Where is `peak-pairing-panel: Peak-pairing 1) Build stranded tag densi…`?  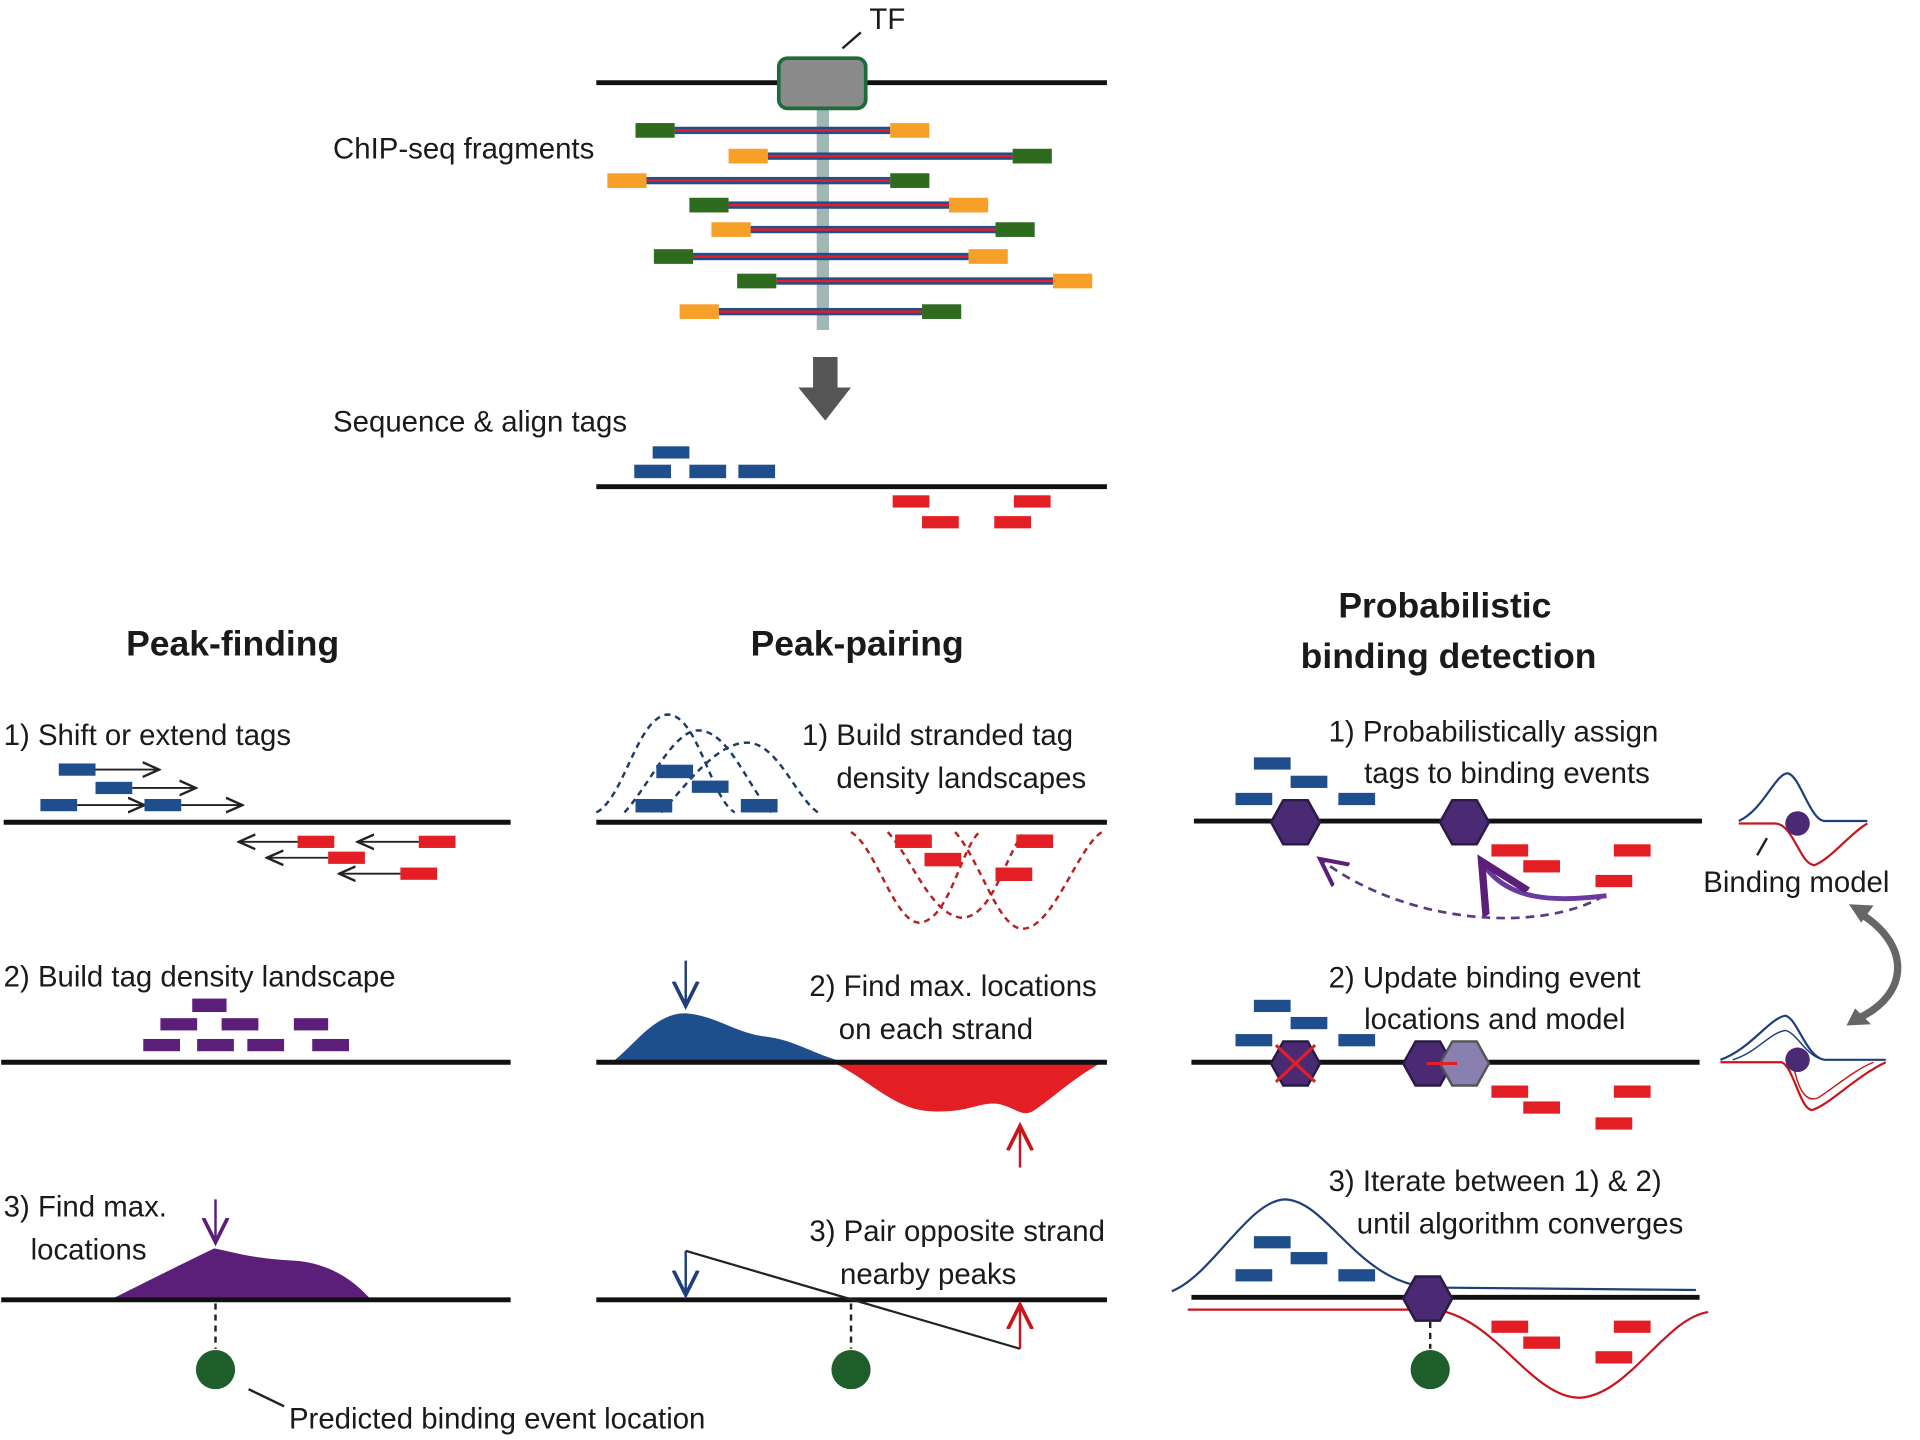
peak-pairing-panel: Peak-pairing 1) Build stranded tag densi… is located at coordinates (851, 1007).